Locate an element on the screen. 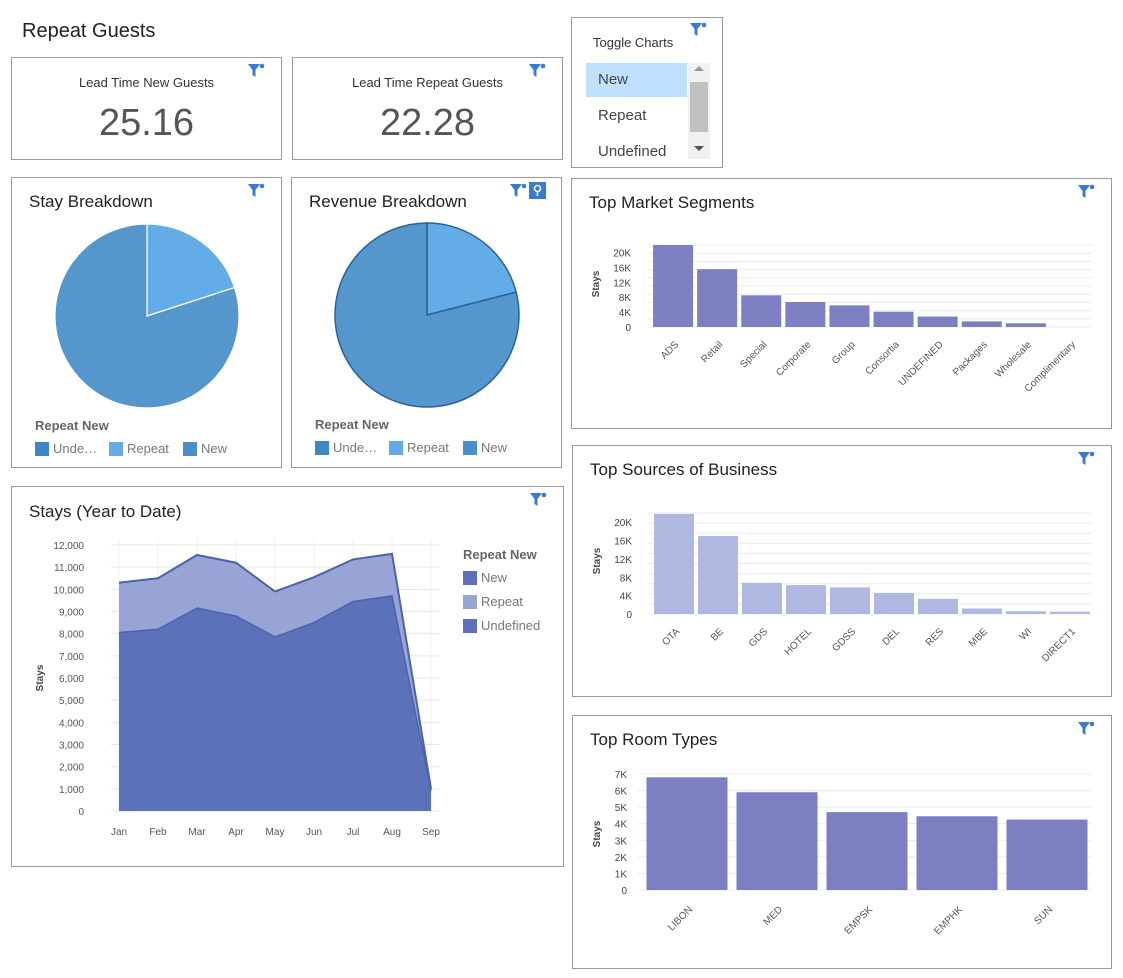  y-tick-label: 8K is located at coordinates (625, 298).